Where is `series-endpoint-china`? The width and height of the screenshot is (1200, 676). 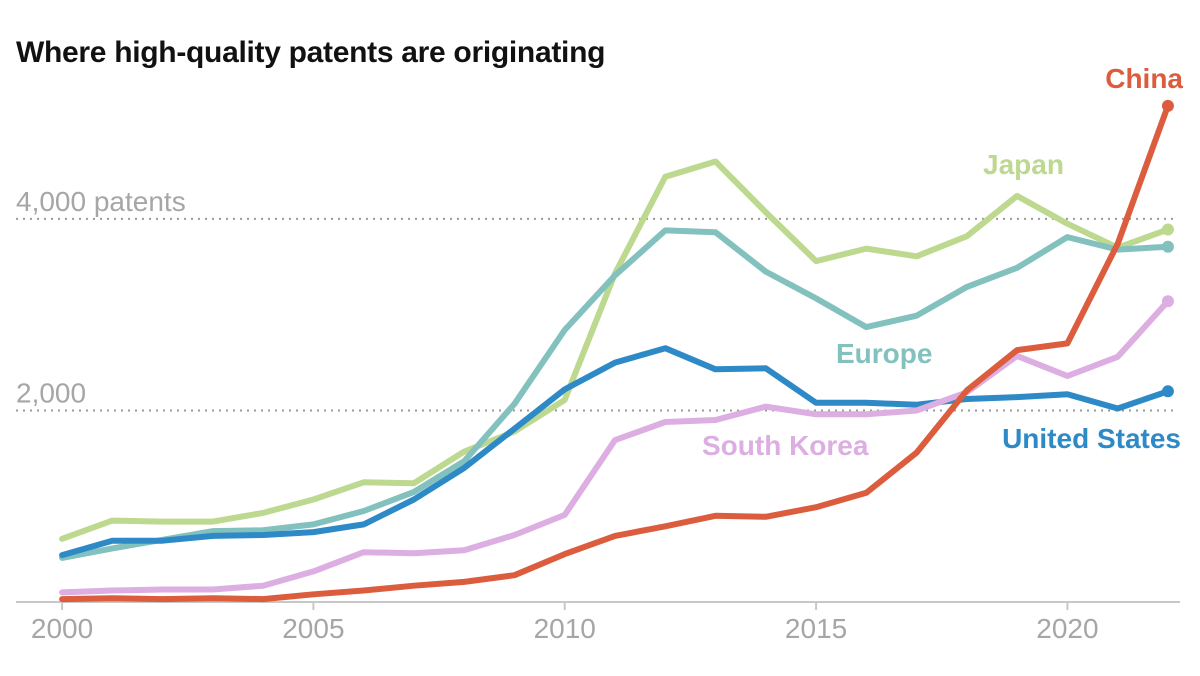
series-endpoint-china is located at coordinates (1167, 105).